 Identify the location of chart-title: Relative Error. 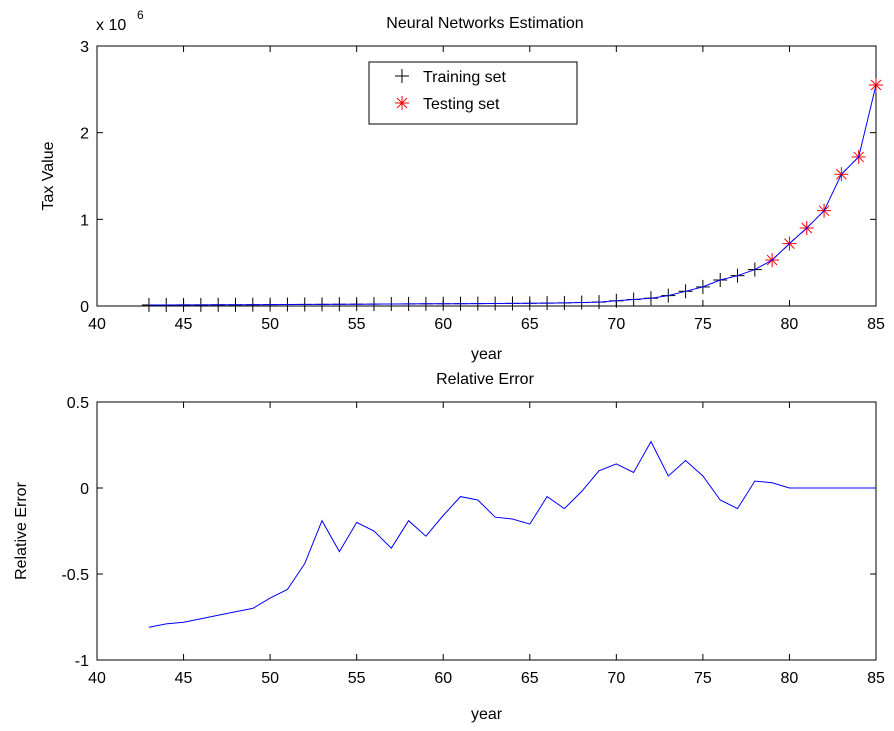
(485, 379).